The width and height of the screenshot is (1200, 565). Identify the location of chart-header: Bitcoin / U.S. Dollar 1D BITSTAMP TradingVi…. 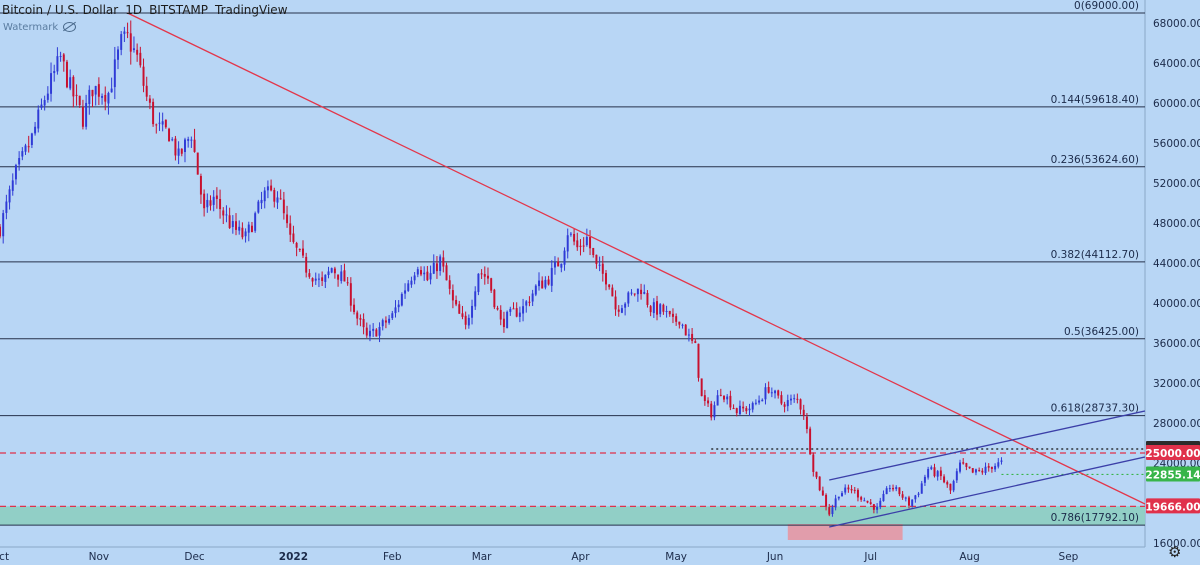
(148, 10).